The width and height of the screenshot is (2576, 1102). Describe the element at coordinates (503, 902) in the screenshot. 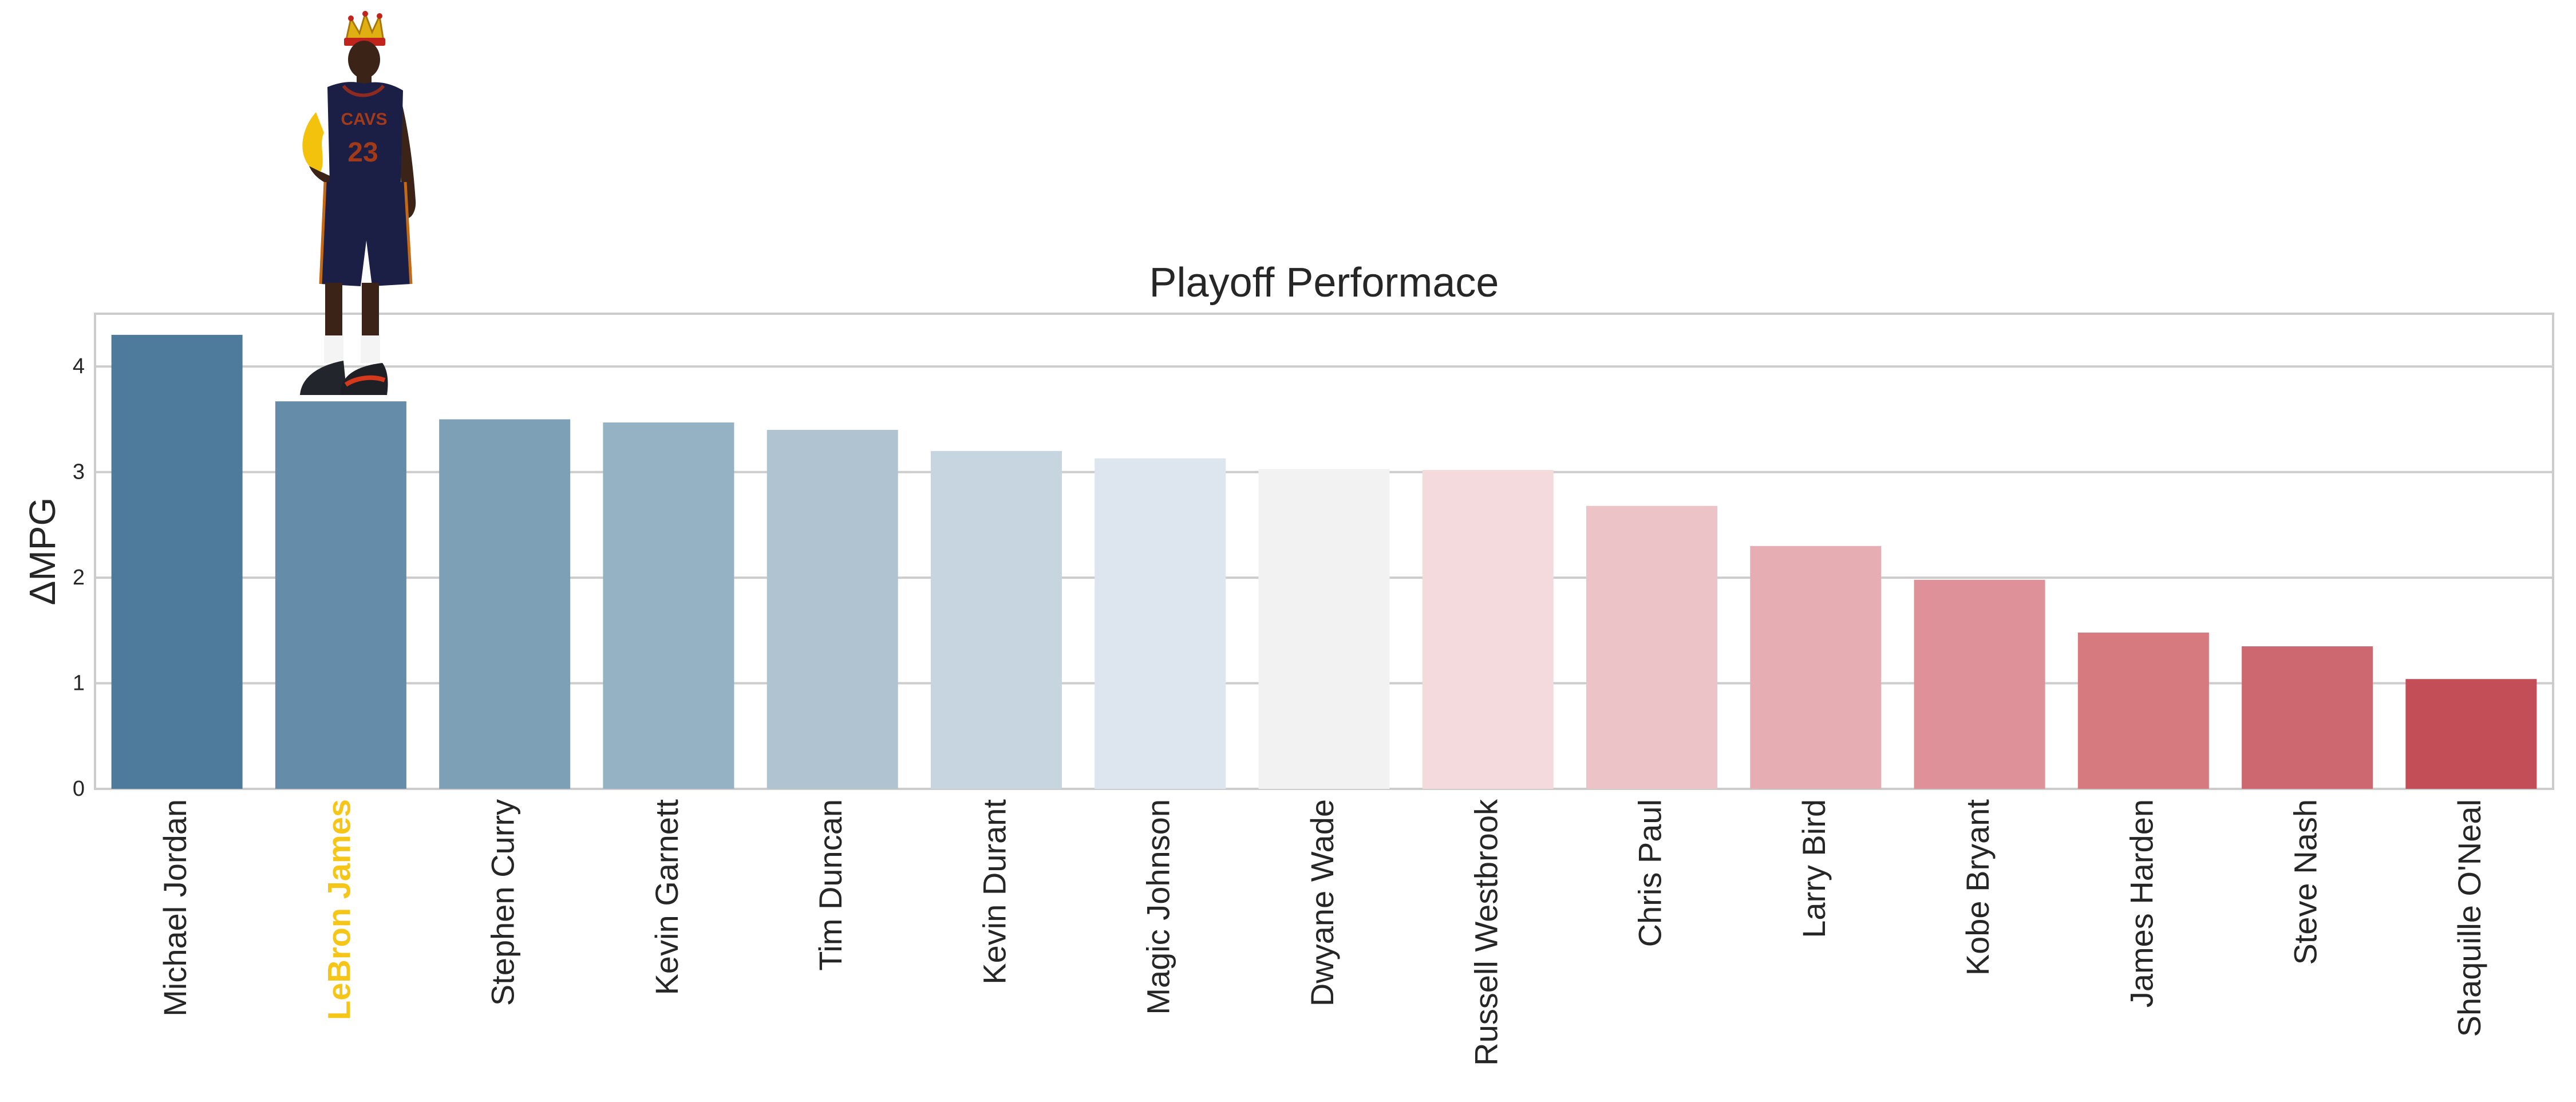

I see `x-tick-label: Stephen Curry` at that location.